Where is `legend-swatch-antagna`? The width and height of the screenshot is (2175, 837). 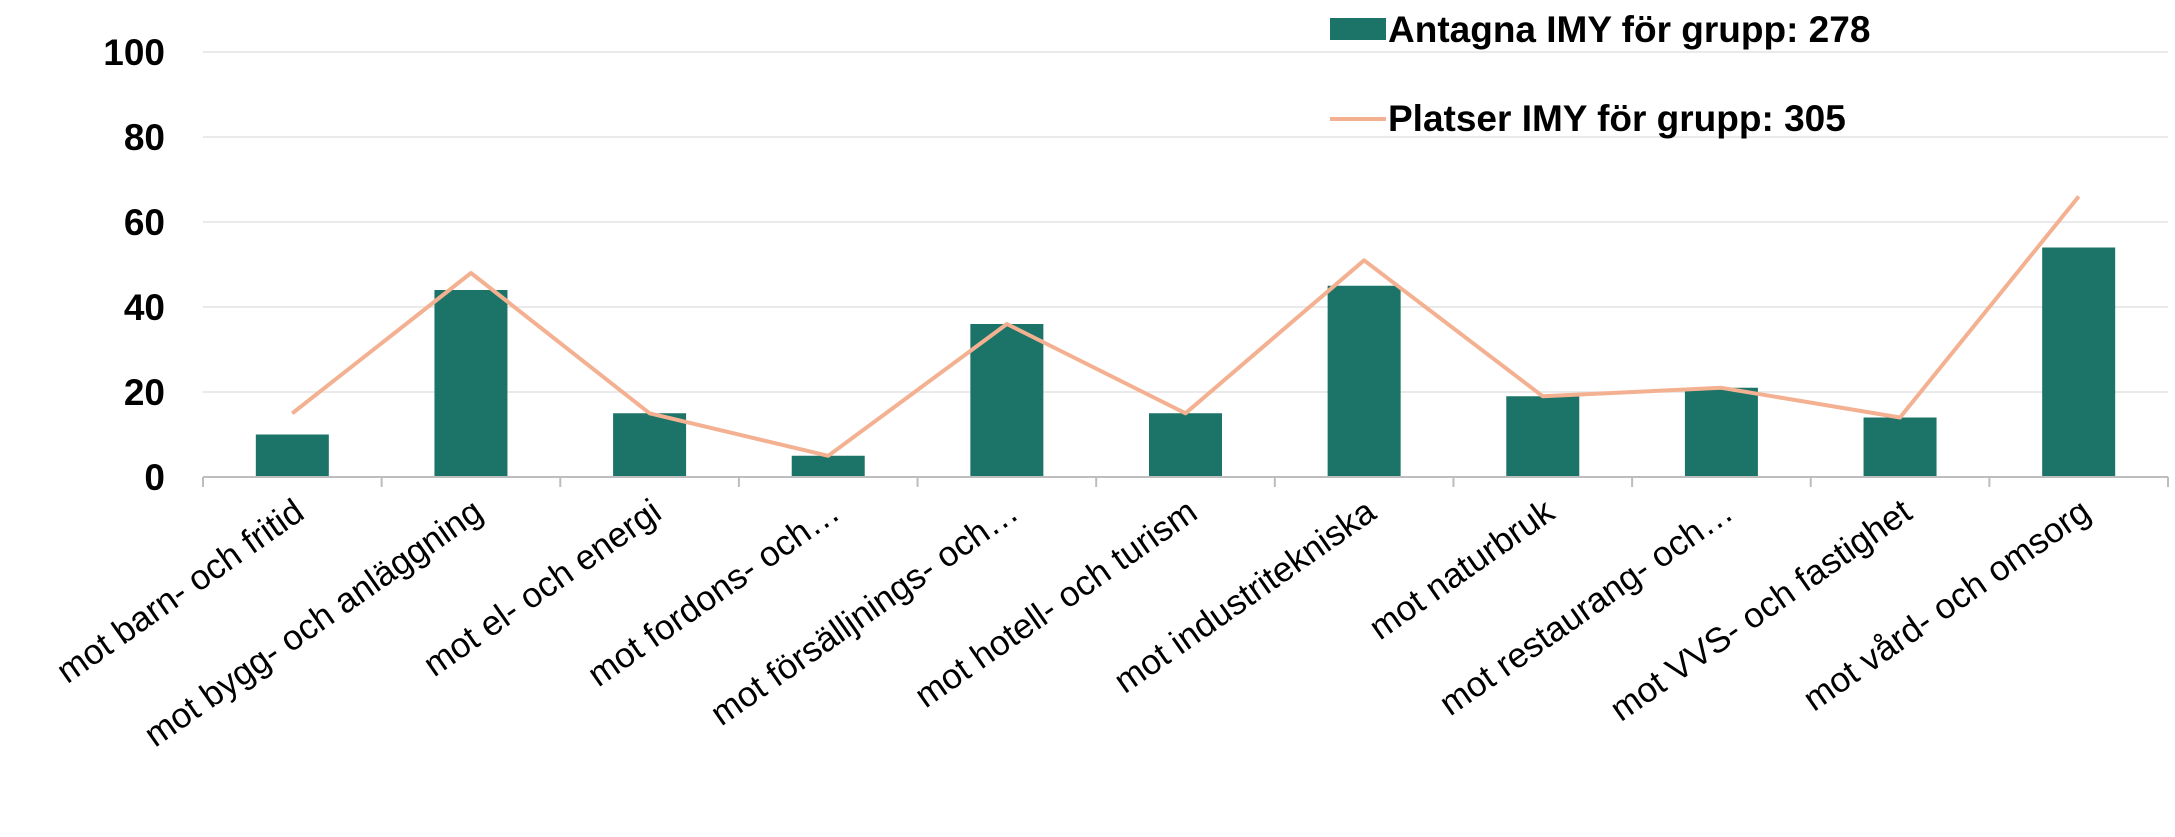
legend-swatch-antagna is located at coordinates (1358, 29).